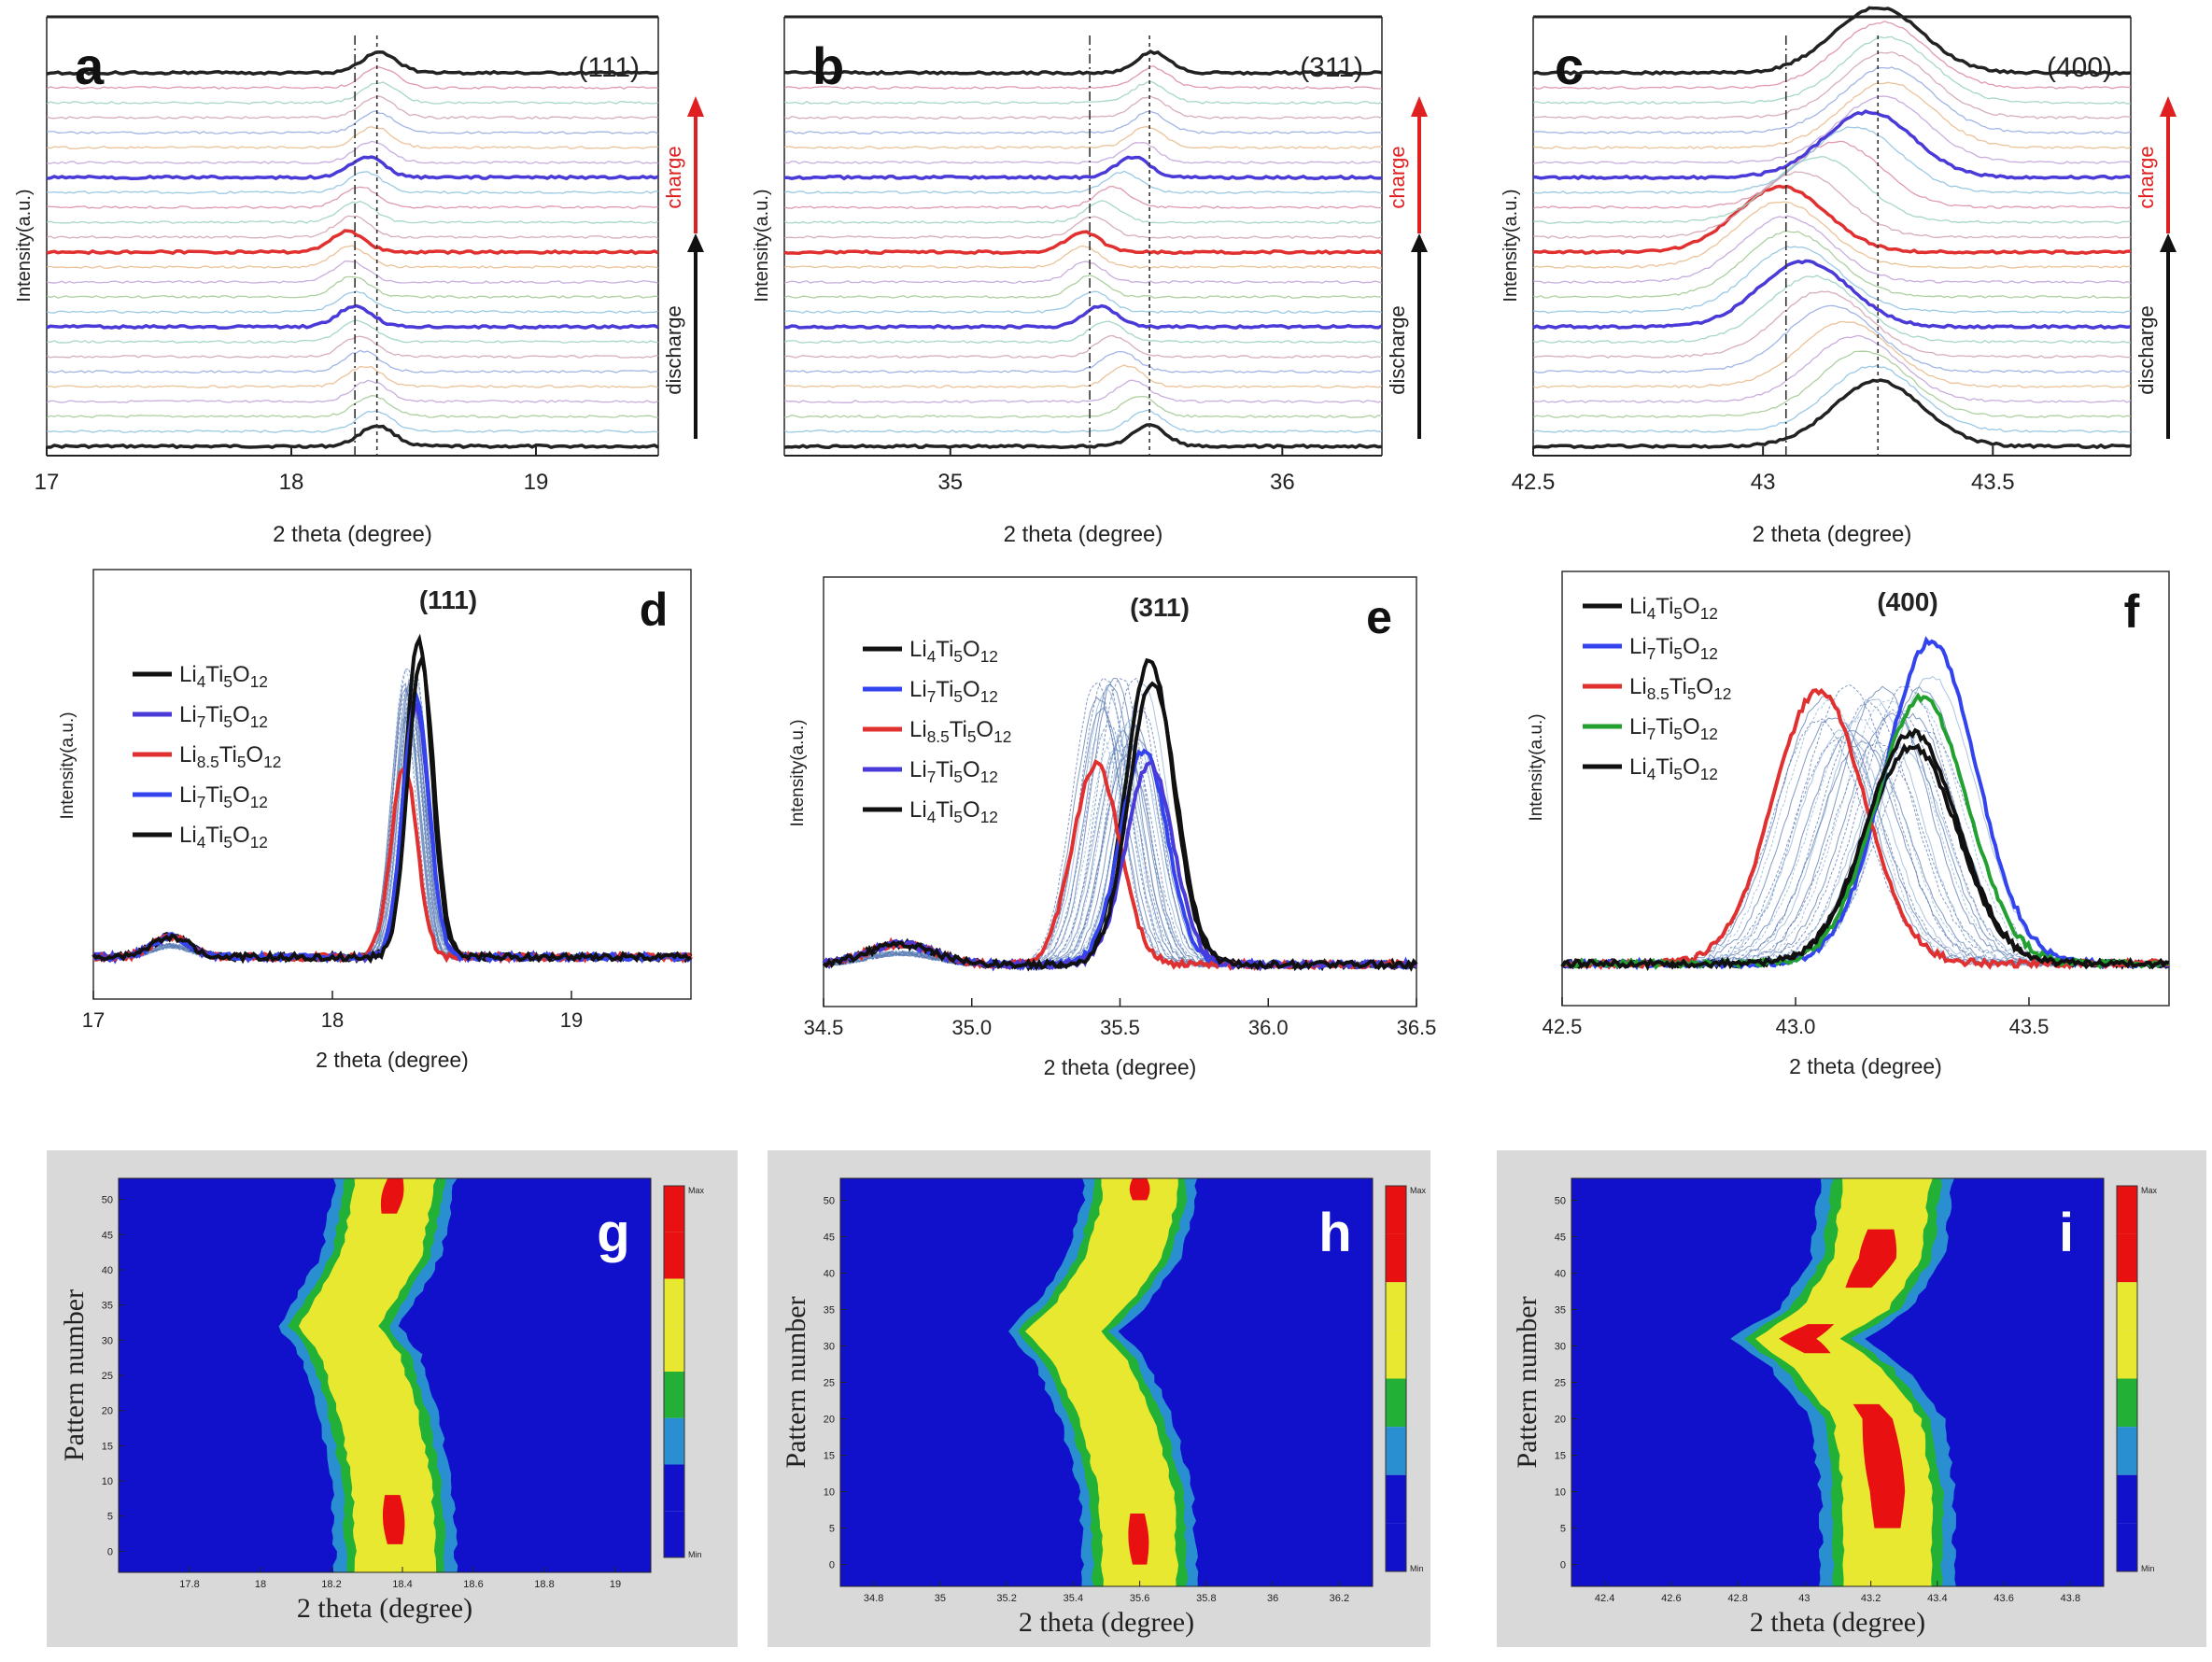  Describe the element at coordinates (960, 732) in the screenshot. I see `legend-label: Li8.5Ti5O12` at that location.